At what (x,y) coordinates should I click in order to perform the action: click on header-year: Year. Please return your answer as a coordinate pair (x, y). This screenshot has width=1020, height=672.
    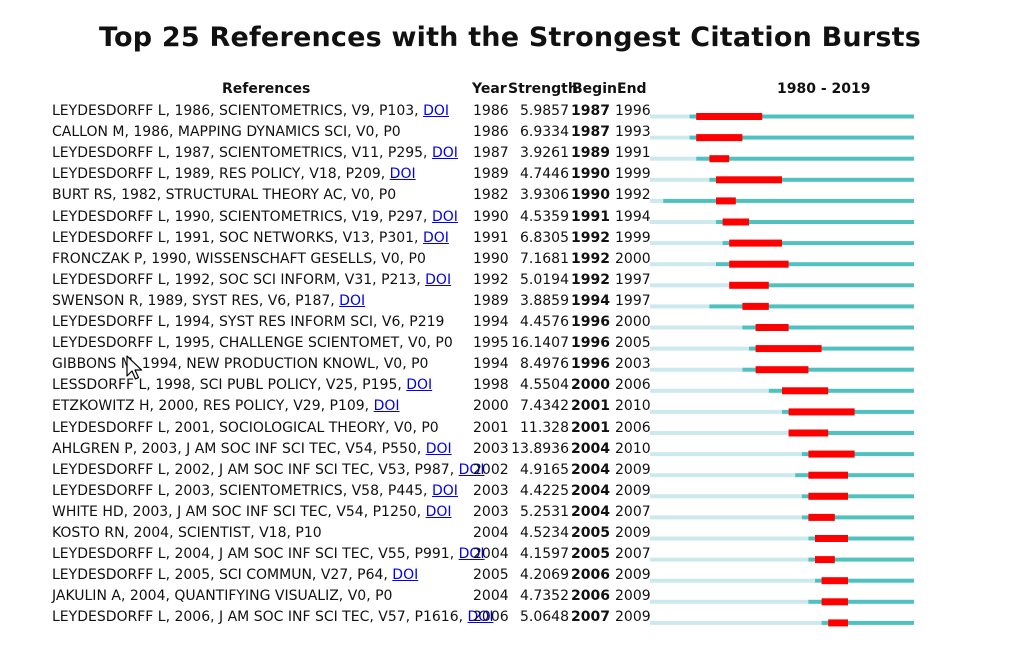
    Looking at the image, I should click on (489, 89).